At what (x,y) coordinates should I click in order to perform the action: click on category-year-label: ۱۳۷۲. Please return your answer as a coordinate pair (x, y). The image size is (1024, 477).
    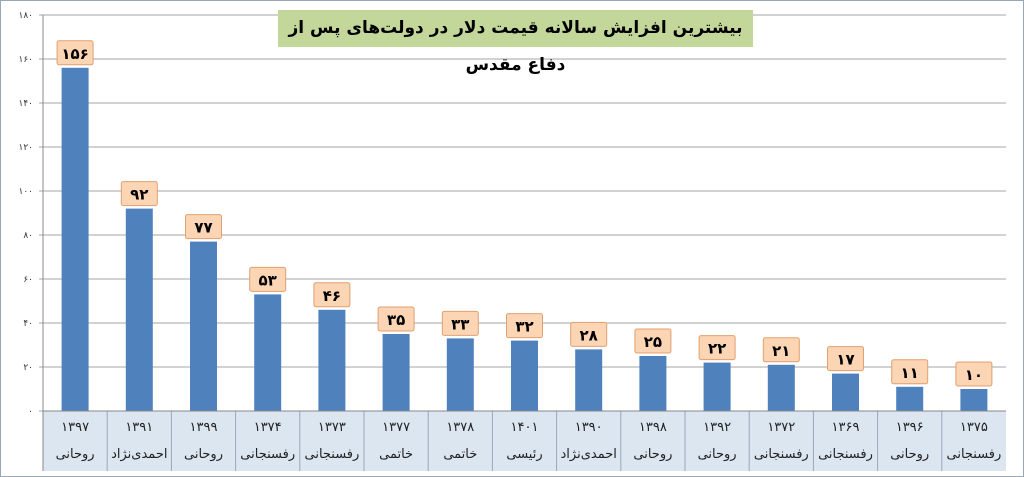
    Looking at the image, I should click on (781, 427).